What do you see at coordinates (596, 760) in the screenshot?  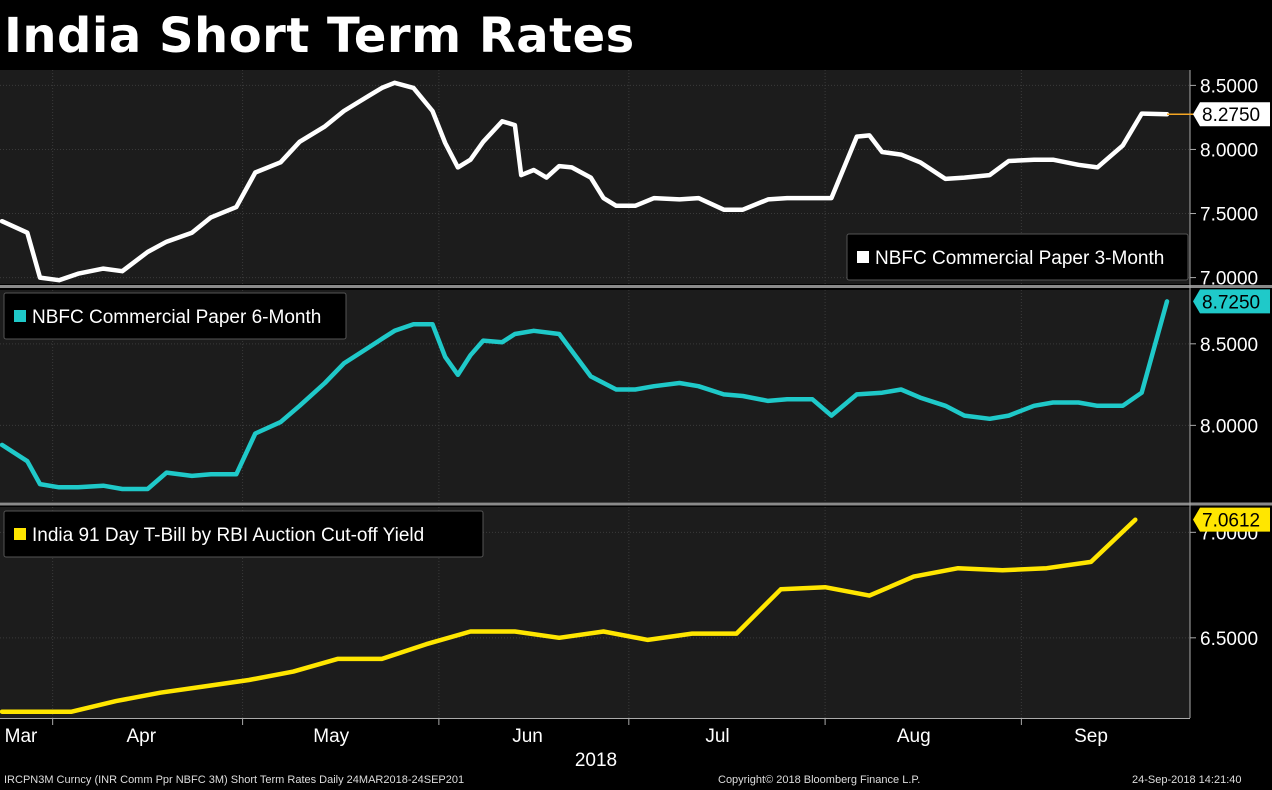 I see `x-axis-label: 2018` at bounding box center [596, 760].